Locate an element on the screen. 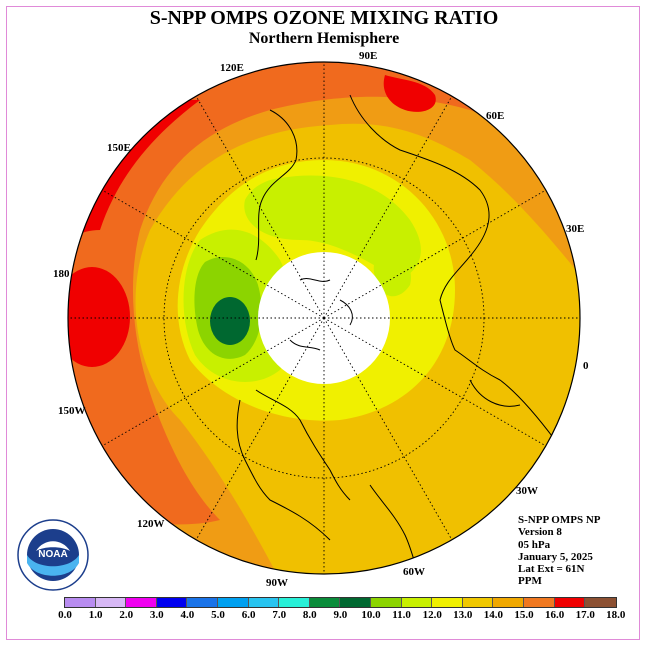 This screenshot has height=648, width=648. color-scale-tick-label: 16.0 is located at coordinates (554, 615).